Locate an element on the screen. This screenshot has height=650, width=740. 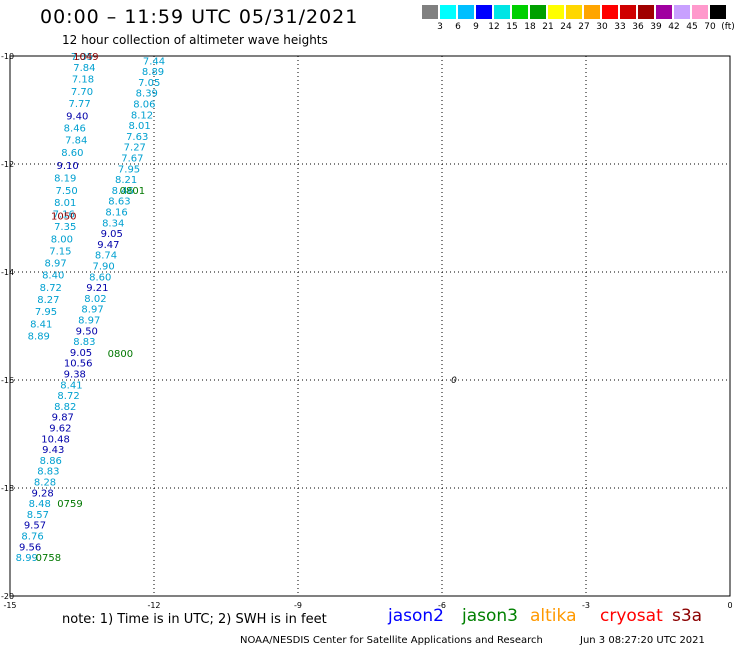
wave-height-point: 7.70 is located at coordinates (82, 92).